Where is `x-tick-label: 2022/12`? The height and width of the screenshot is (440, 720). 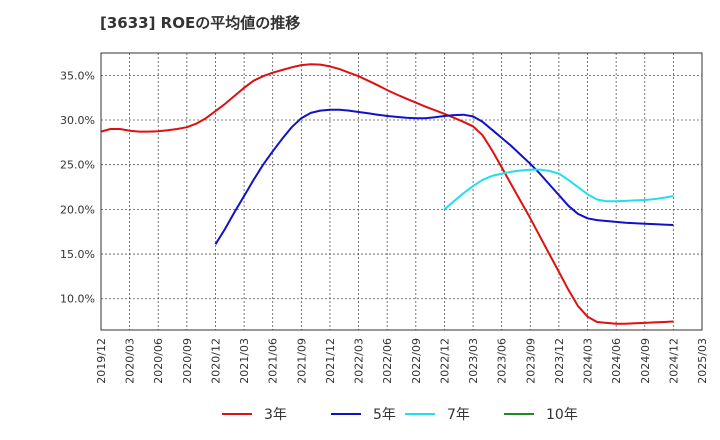 x-tick-label: 2022/12 is located at coordinates (444, 361).